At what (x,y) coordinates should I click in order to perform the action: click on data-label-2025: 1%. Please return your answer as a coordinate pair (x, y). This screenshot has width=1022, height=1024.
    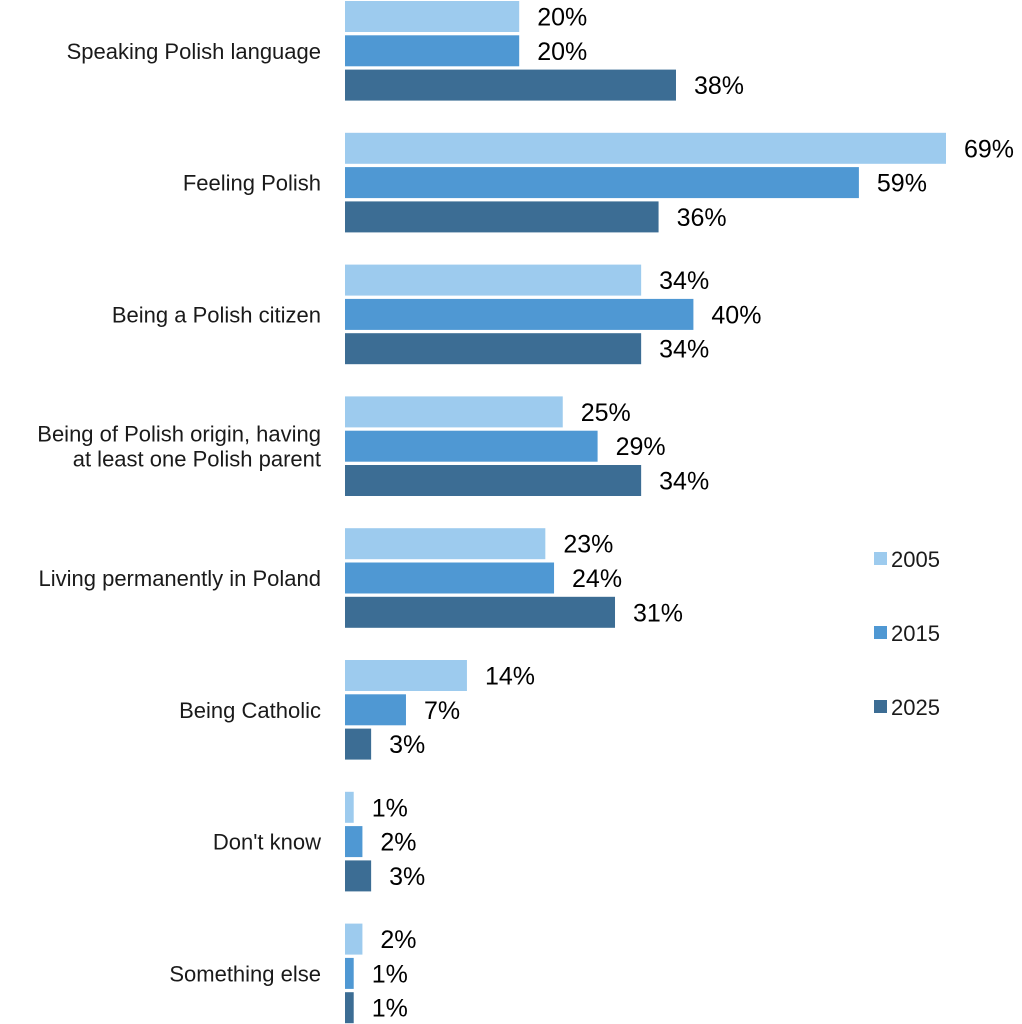
    Looking at the image, I should click on (390, 1009).